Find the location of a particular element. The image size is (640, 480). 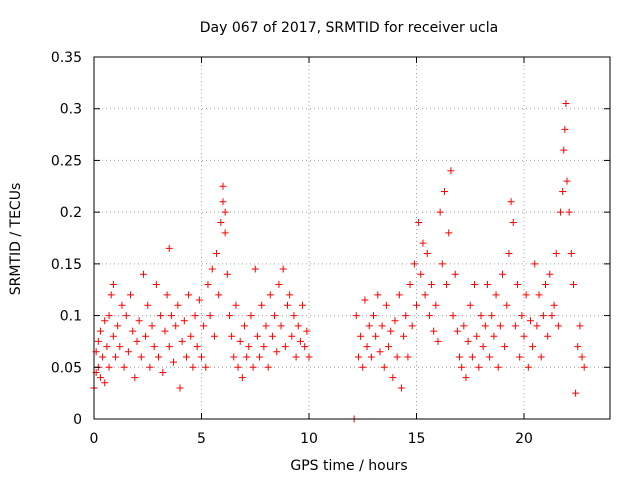

x-tick-label: 10 is located at coordinates (309, 439).